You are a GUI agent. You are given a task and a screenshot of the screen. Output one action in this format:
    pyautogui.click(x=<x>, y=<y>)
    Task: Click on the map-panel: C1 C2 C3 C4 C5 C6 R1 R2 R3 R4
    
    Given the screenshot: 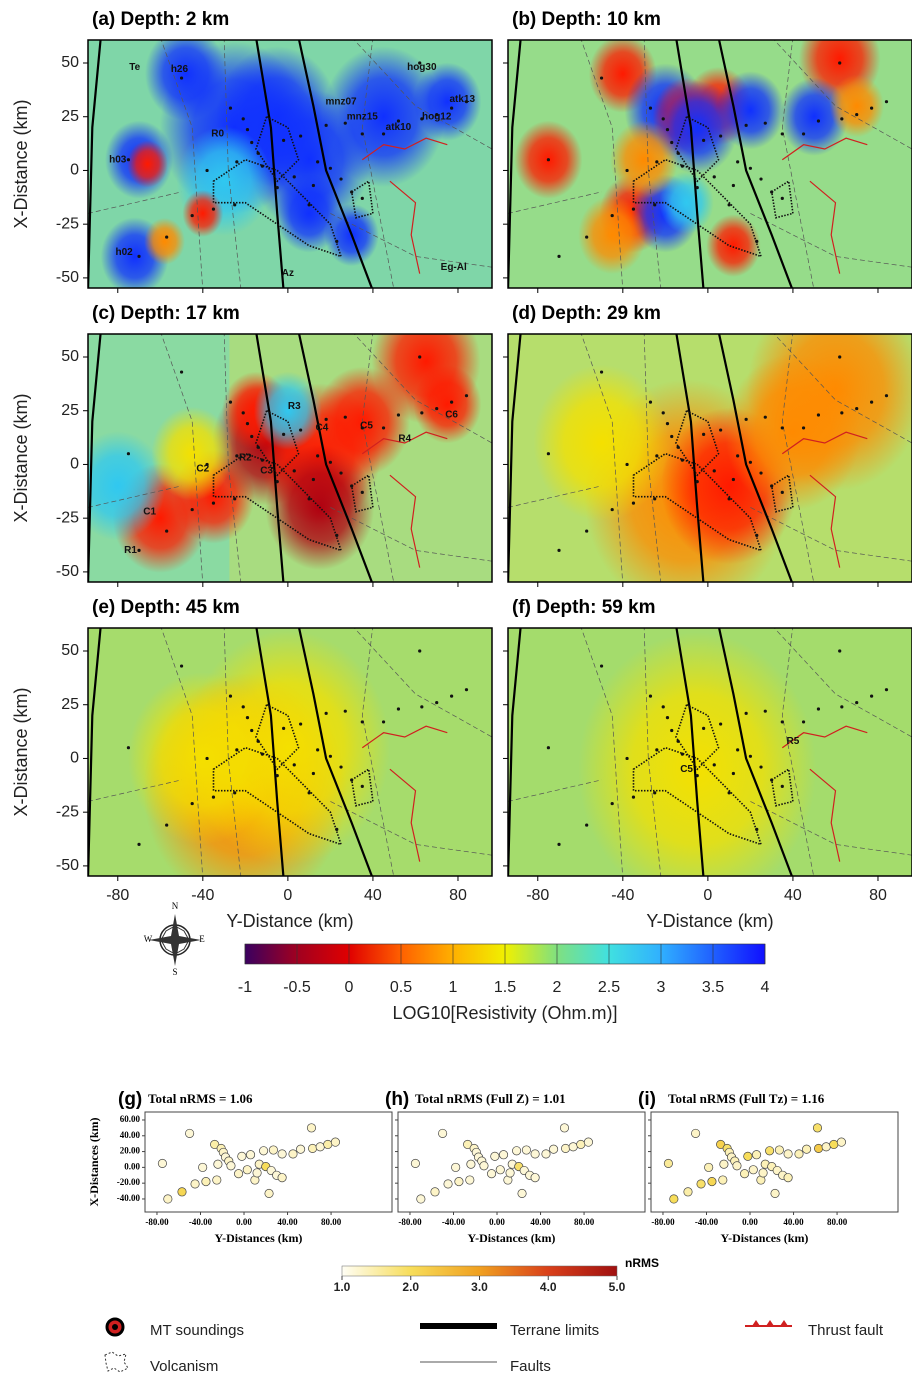 What is the action you would take?
    pyautogui.click(x=290, y=458)
    